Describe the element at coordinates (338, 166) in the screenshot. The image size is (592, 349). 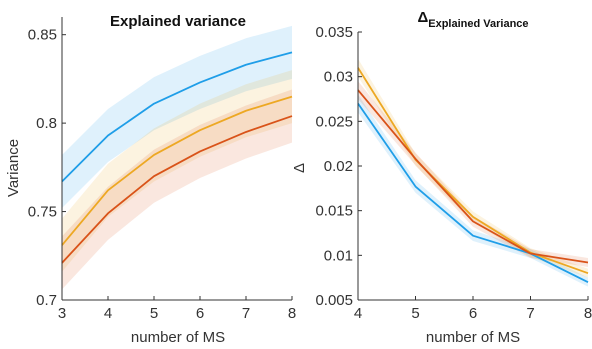
I see `y-tick-label: 0.02` at that location.